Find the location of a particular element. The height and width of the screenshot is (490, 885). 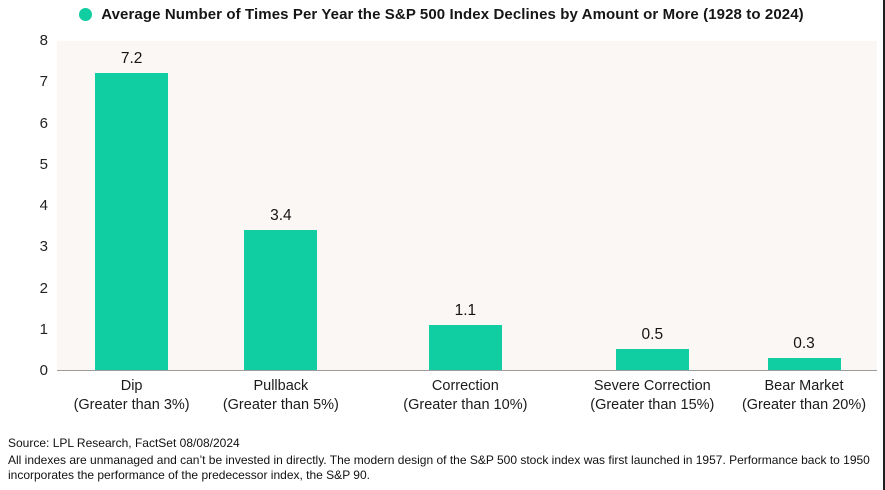

category-label: Bear Market (Greater than 20%) is located at coordinates (796, 396).